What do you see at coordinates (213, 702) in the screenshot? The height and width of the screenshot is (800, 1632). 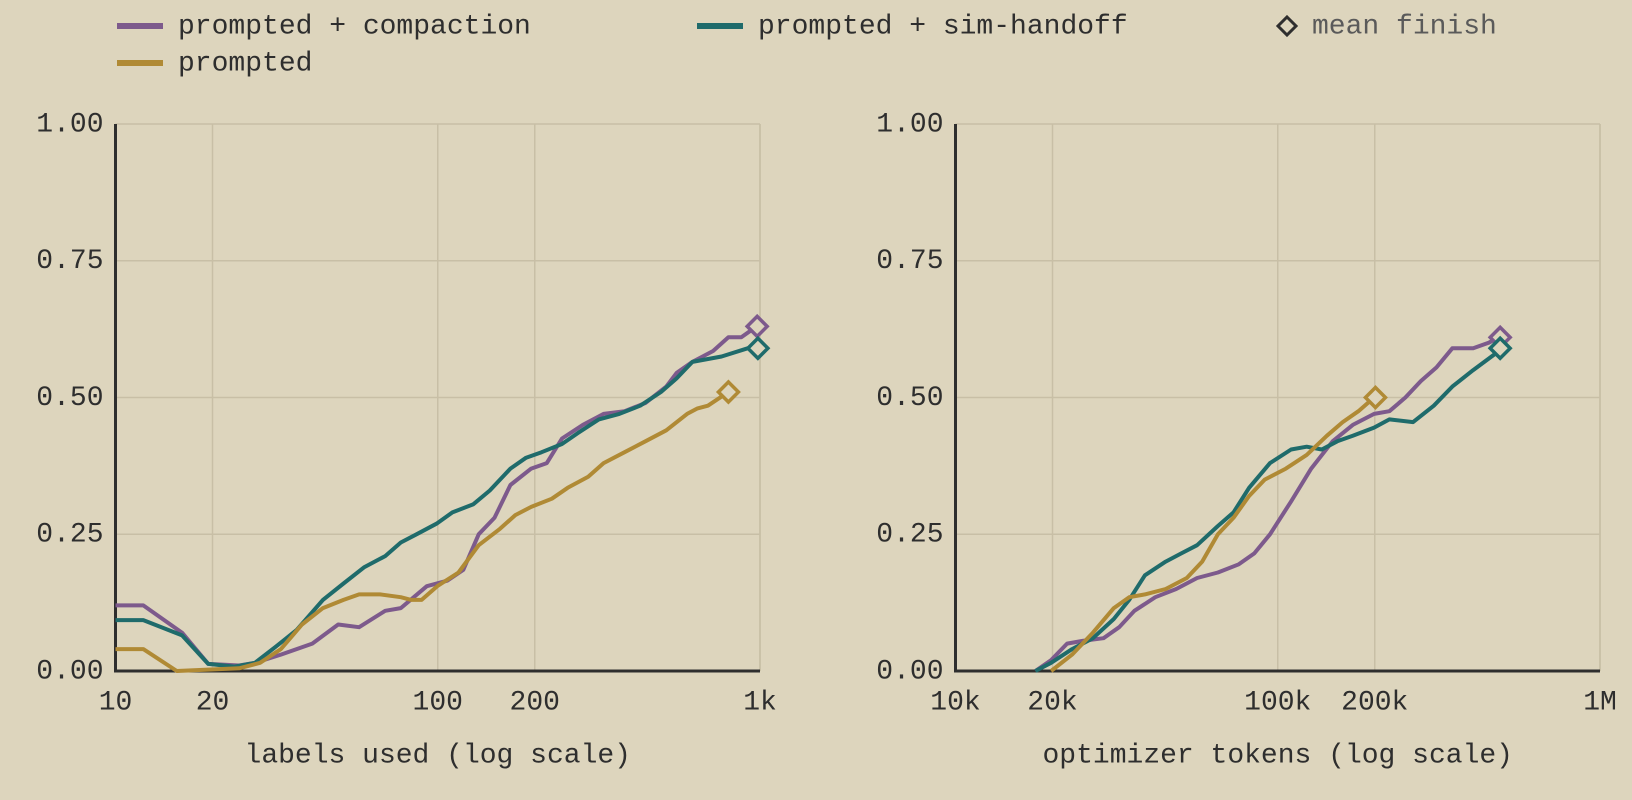 I see `x-tick-label: 20` at bounding box center [213, 702].